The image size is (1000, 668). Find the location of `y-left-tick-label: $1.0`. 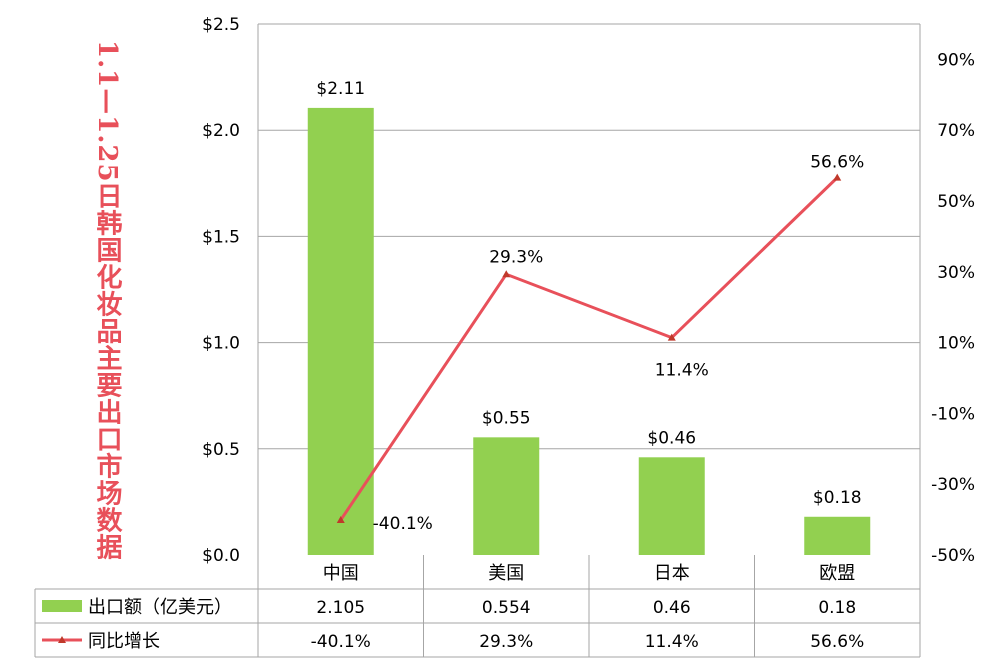

y-left-tick-label: $1.0 is located at coordinates (221, 344).